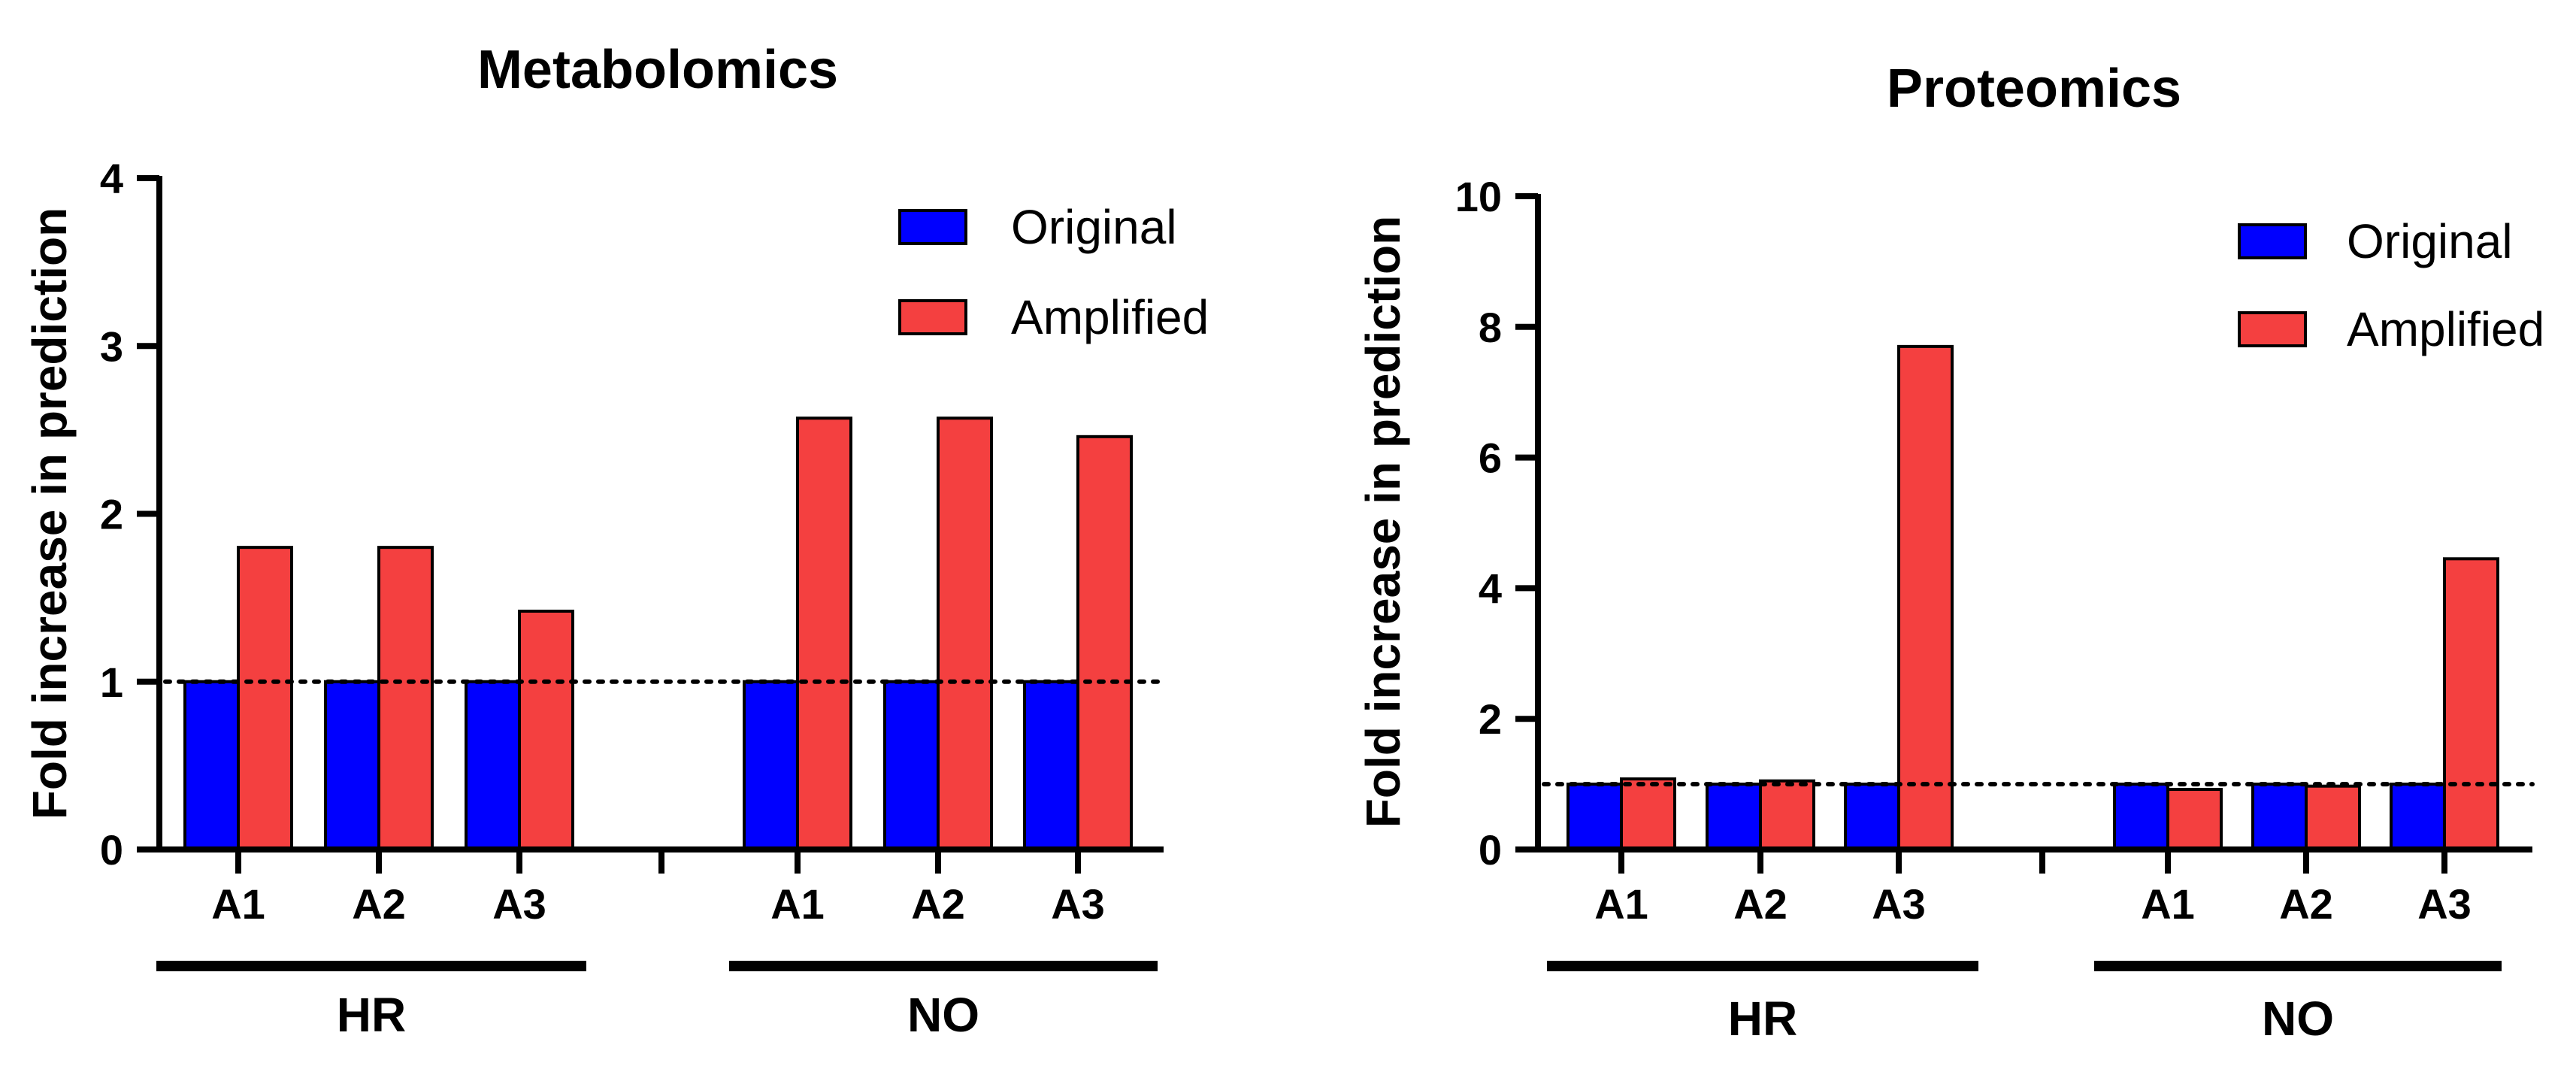  I want to click on chart-title: Metabolomics, so click(657, 70).